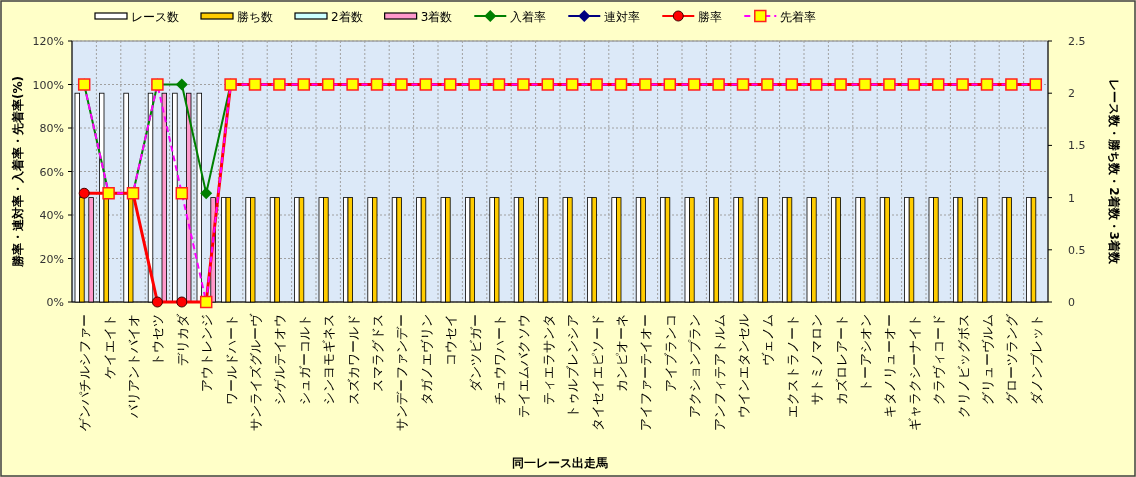  I want to click on x-tick-label: アンフィテアトルム, so click(719, 372).